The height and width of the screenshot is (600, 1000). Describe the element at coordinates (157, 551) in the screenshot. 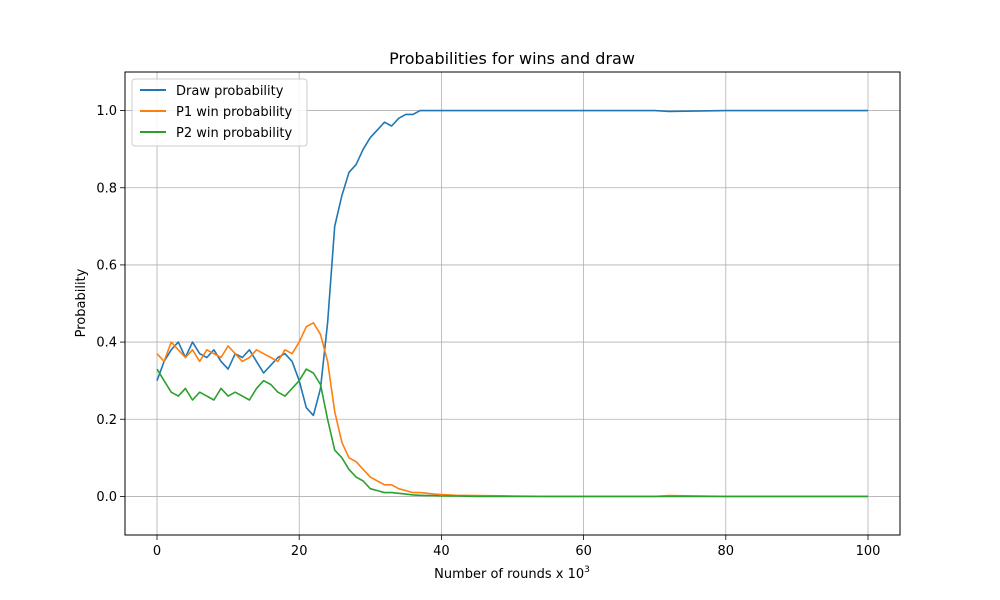

I see `x-tick-label: 0` at that location.